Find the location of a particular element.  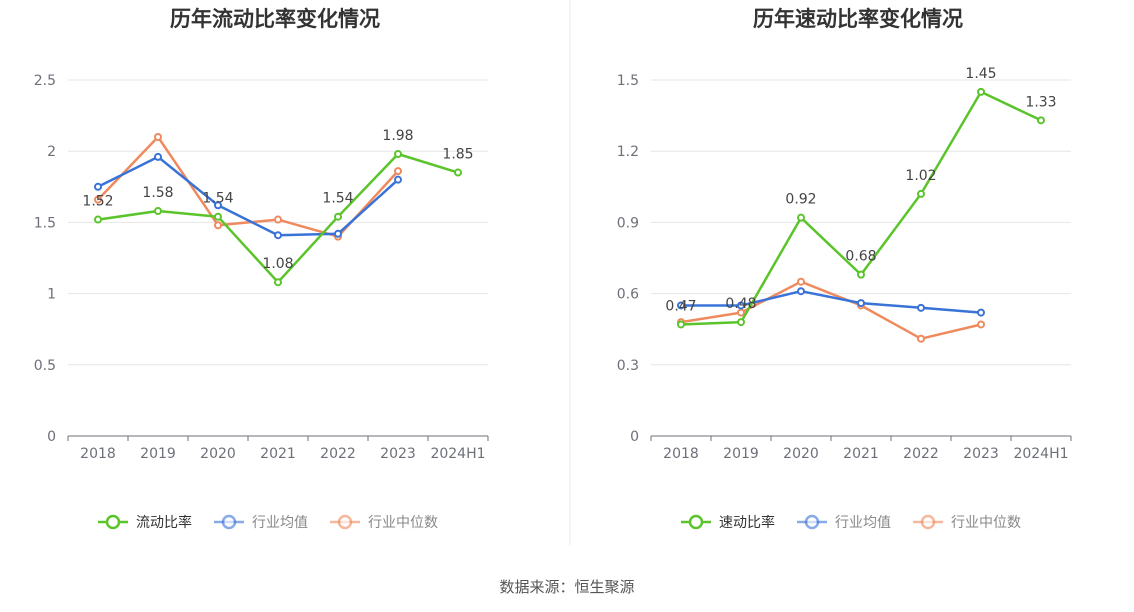

data-label: 0.48 is located at coordinates (740, 304).